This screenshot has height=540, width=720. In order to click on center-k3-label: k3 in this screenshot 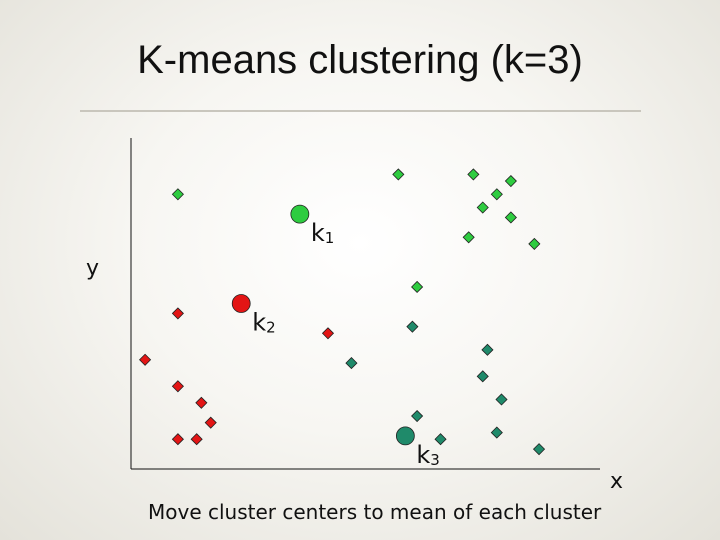, I will do `click(427, 455)`.